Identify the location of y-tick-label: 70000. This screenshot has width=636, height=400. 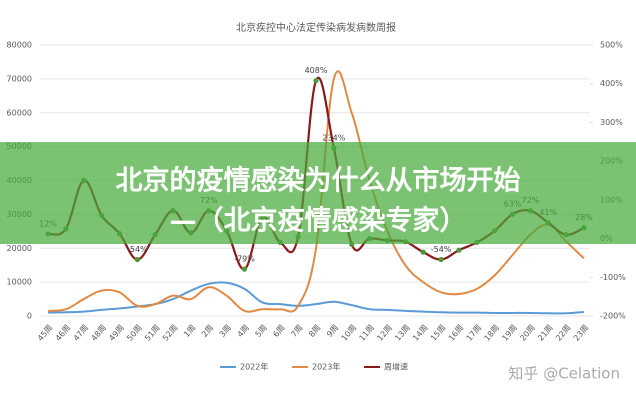
(19, 78).